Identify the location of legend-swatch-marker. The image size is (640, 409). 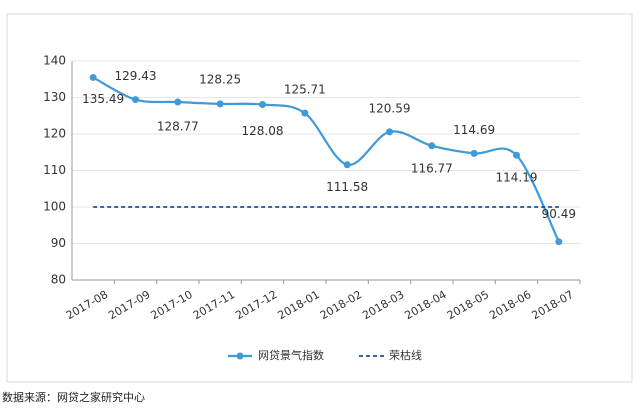
(240, 356).